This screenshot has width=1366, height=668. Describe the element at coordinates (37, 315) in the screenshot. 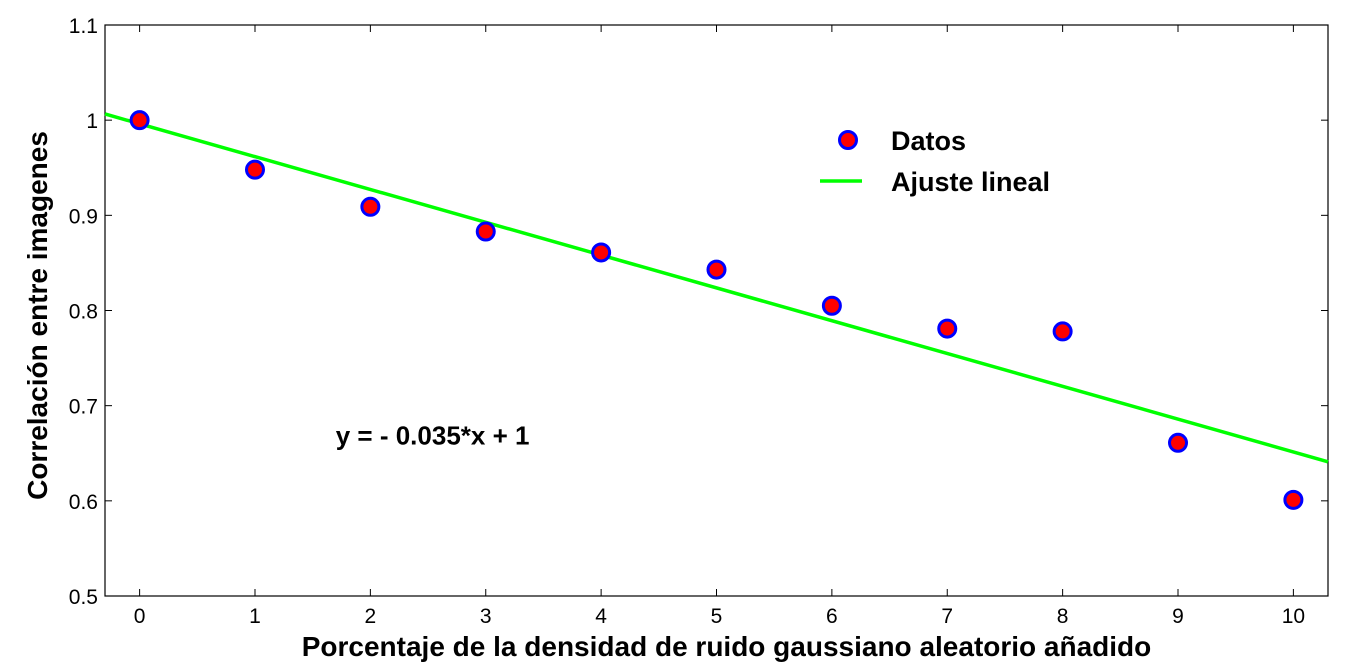

I see `y-axis-title: Correlación entre imagenes` at that location.